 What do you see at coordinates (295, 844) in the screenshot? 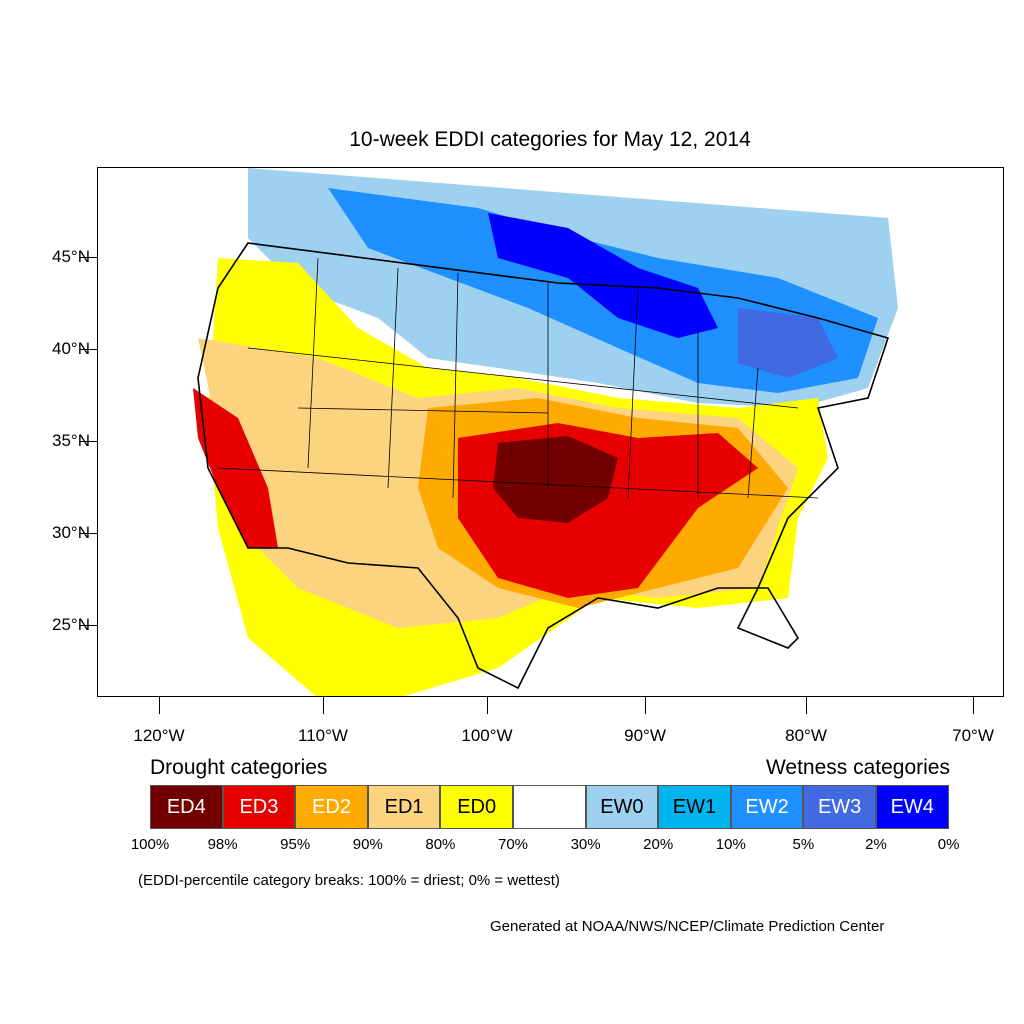
I see `legend-break-label: 95%` at bounding box center [295, 844].